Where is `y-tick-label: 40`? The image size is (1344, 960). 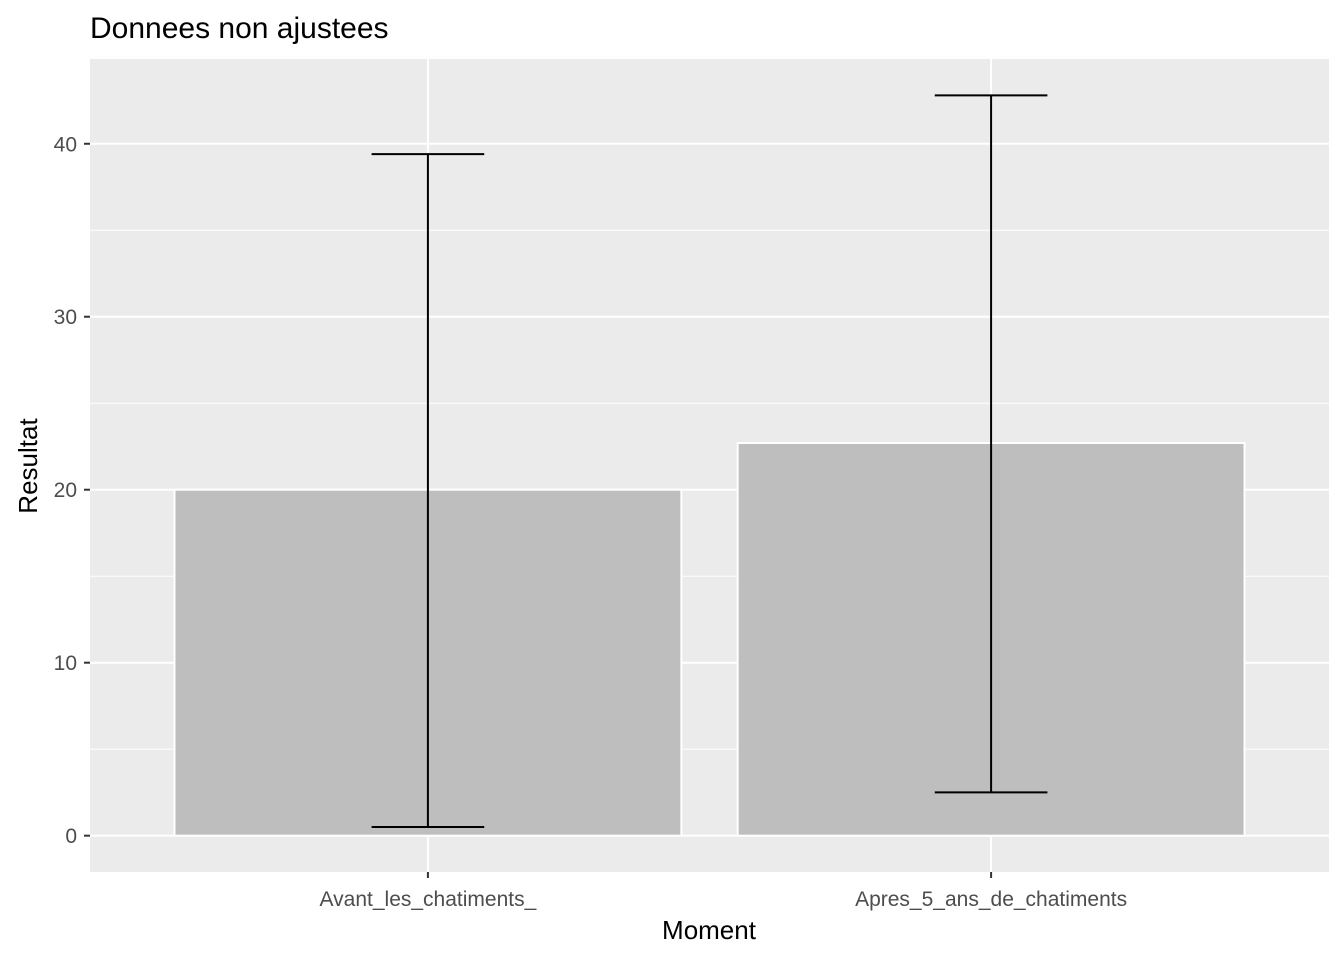
y-tick-label: 40 is located at coordinates (65, 144).